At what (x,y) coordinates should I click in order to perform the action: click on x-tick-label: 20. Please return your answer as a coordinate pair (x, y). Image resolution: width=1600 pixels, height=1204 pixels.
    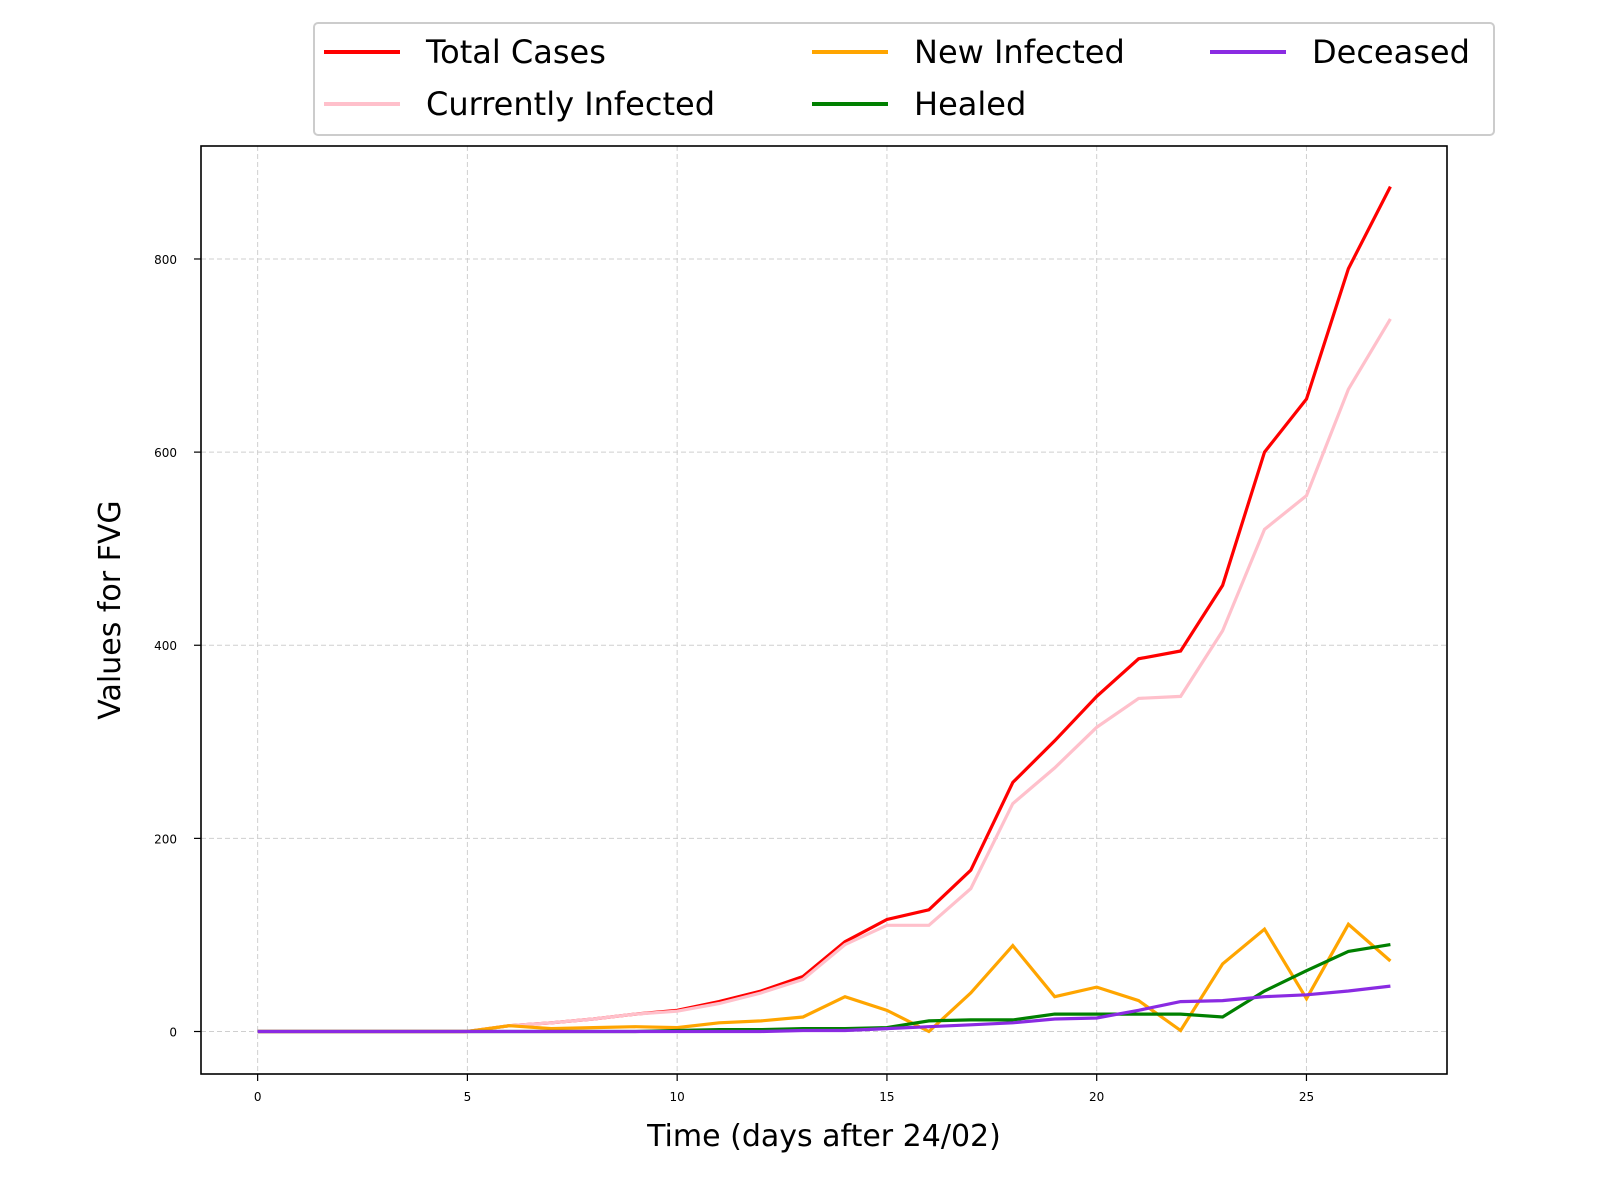
    Looking at the image, I should click on (1096, 1097).